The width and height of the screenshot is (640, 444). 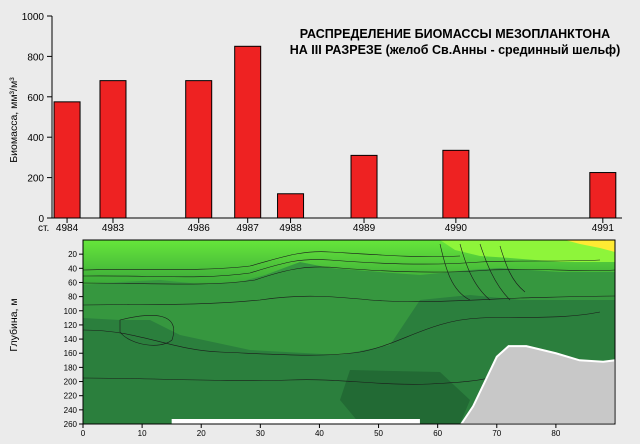 What do you see at coordinates (71, 325) in the screenshot?
I see `section-y-tick-label: 120` at bounding box center [71, 325].